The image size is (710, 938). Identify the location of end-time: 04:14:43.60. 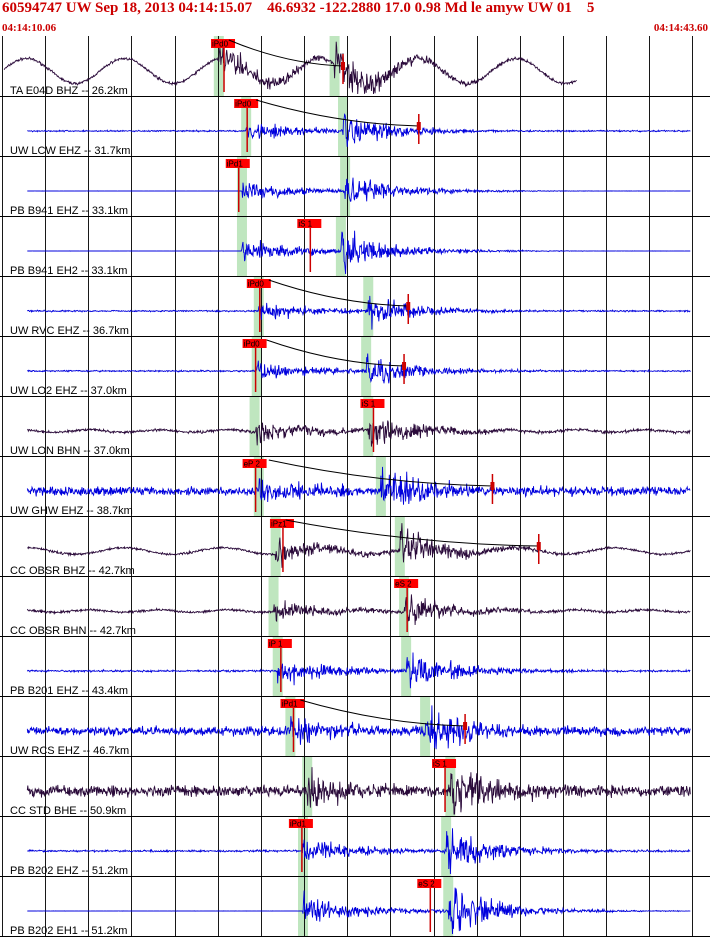
(680, 28).